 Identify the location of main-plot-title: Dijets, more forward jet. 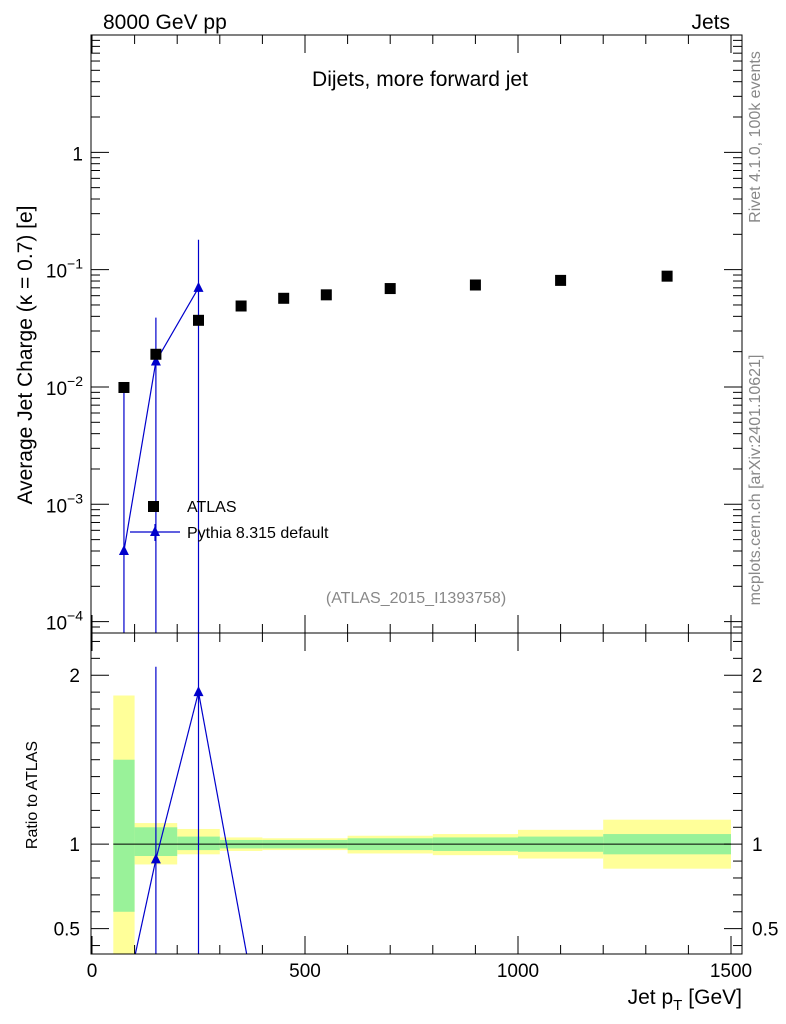
(420, 79).